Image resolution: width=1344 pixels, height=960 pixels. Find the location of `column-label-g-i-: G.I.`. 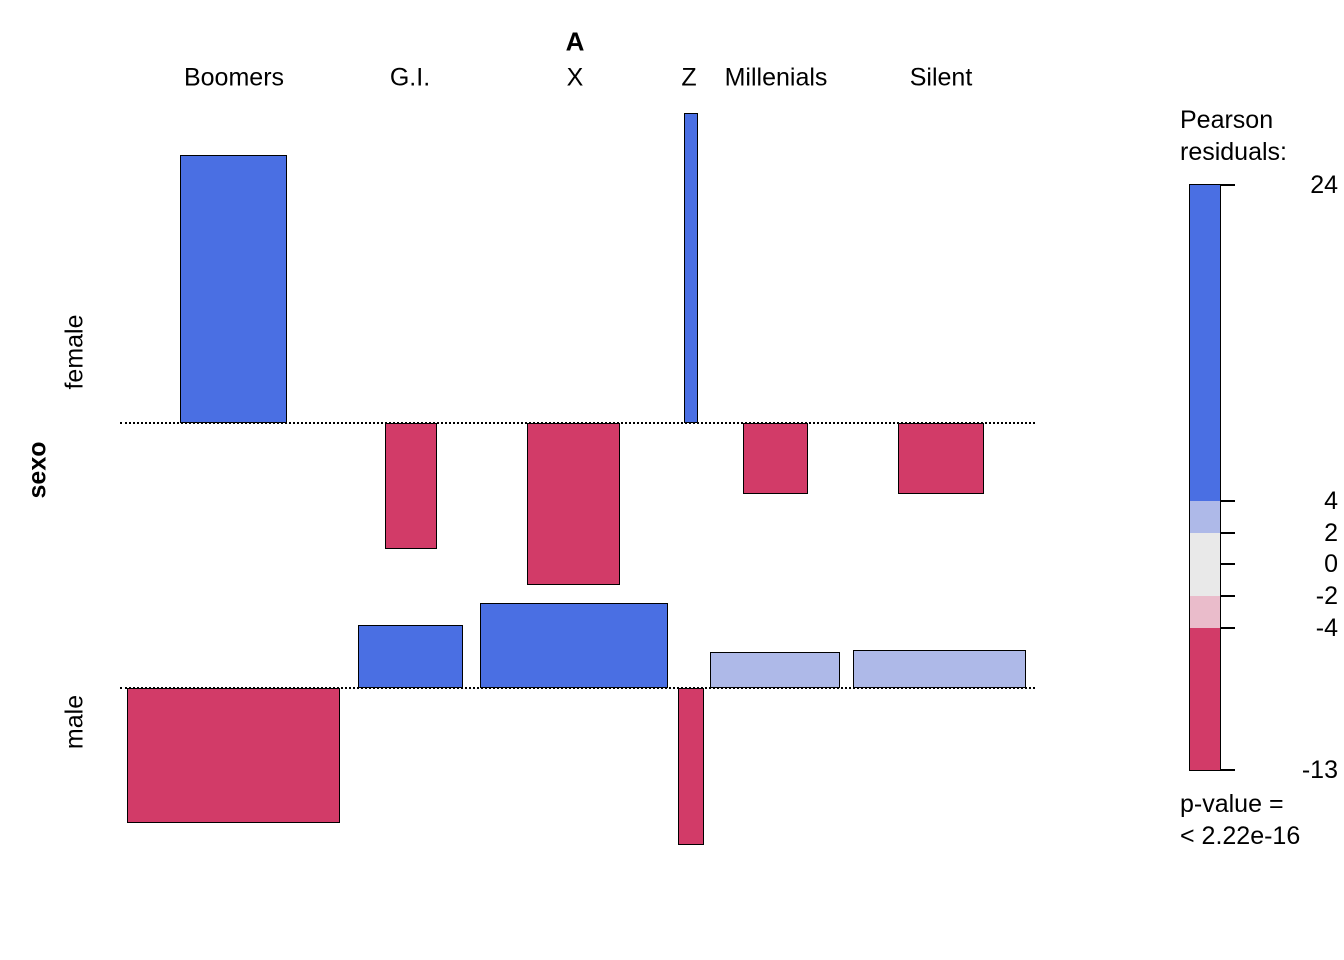

column-label-g-i-: G.I. is located at coordinates (410, 77).